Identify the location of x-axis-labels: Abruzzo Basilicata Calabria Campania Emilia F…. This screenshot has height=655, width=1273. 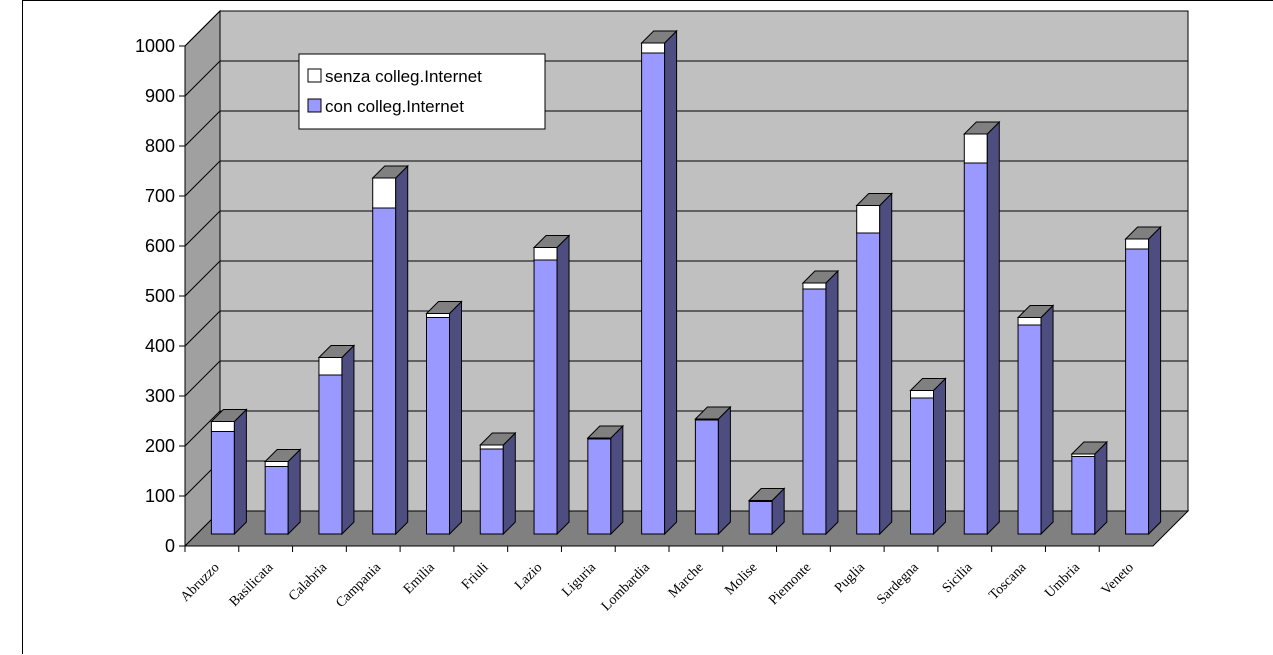
(657, 587).